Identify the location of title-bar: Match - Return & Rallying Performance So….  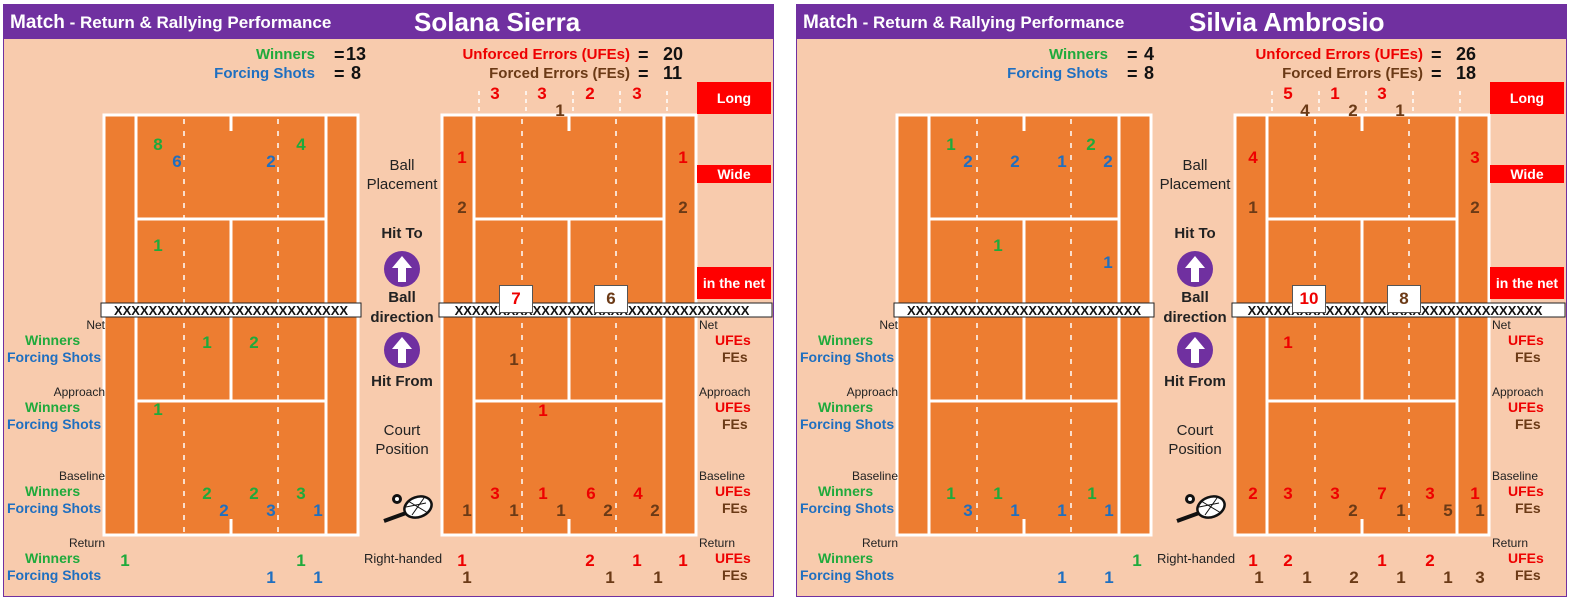
(388, 22).